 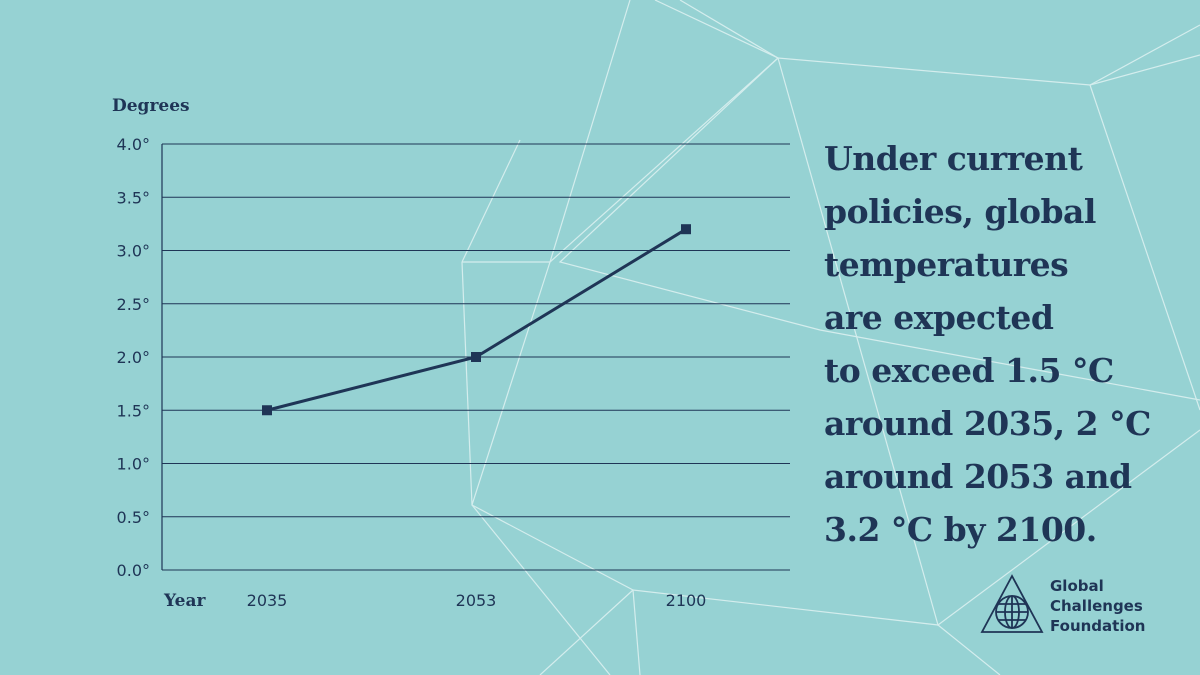 I want to click on y-tick-label: 2.0°, so click(x=133, y=357).